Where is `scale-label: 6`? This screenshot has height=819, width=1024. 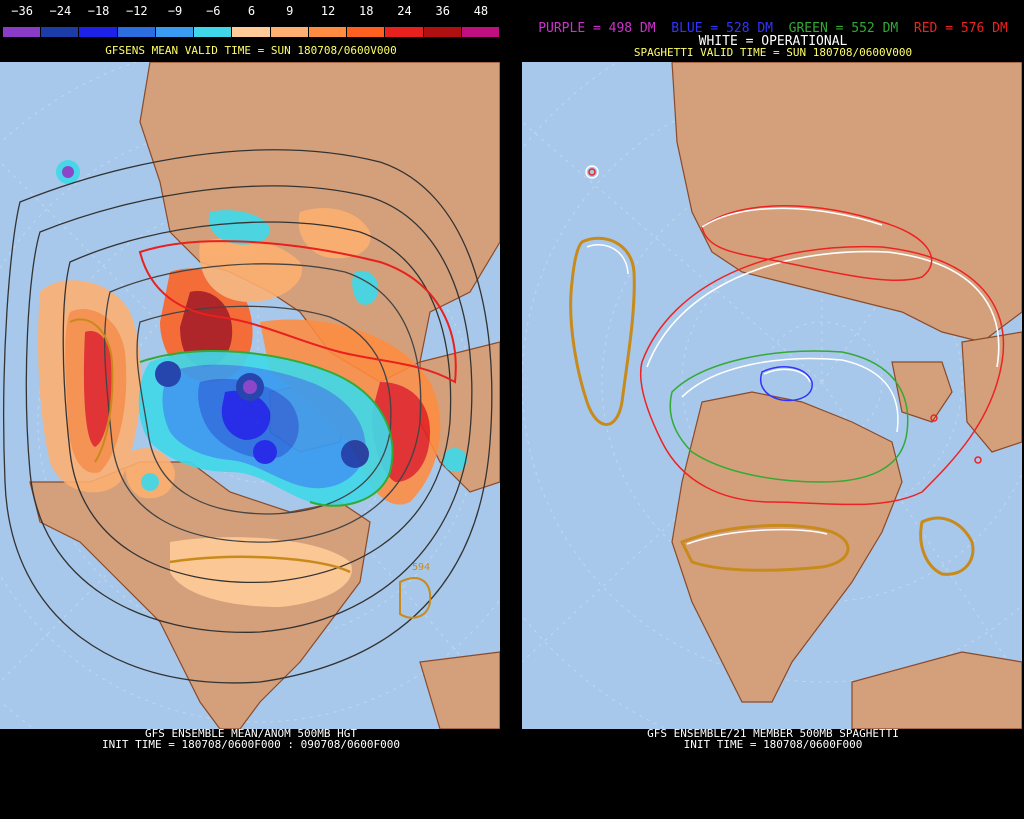
scale-label: 6 is located at coordinates (251, 11).